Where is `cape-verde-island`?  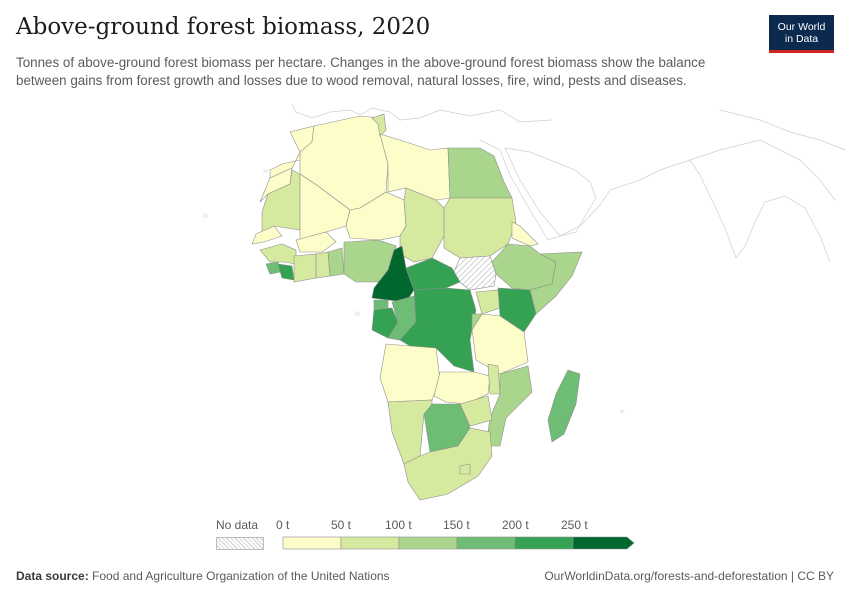
cape-verde-island is located at coordinates (205, 215).